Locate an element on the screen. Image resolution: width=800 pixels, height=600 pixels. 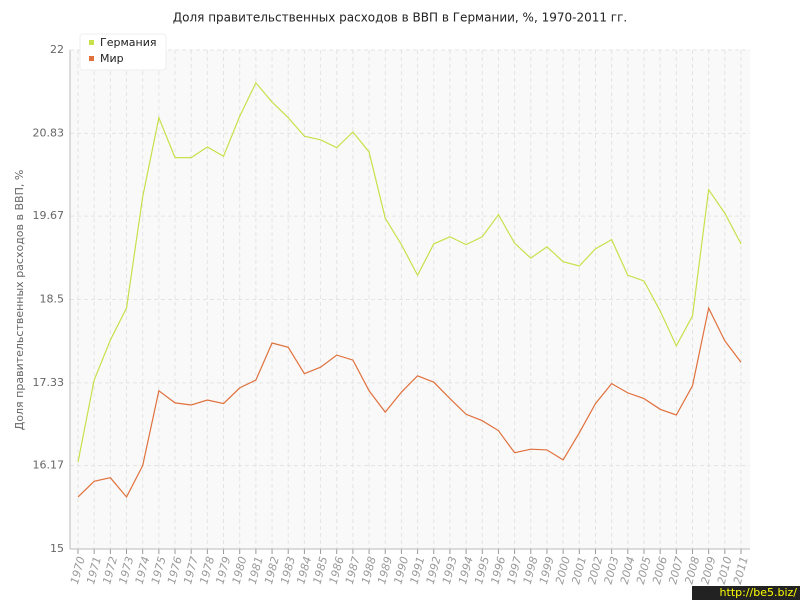
legend-label: Германия is located at coordinates (128, 42).